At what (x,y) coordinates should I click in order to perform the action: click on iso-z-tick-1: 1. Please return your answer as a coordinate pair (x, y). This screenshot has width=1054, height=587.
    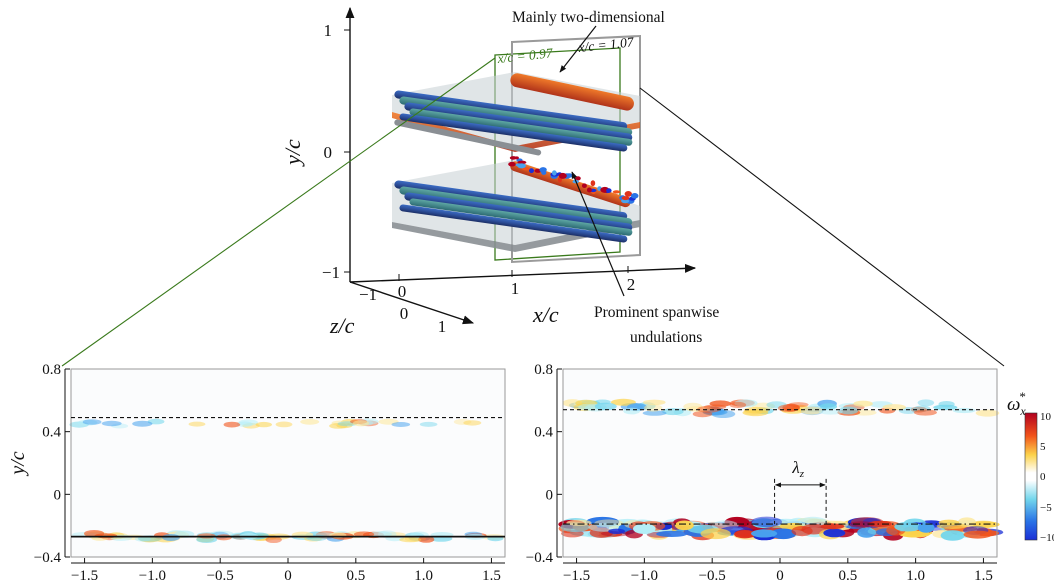
    Looking at the image, I should click on (442, 326).